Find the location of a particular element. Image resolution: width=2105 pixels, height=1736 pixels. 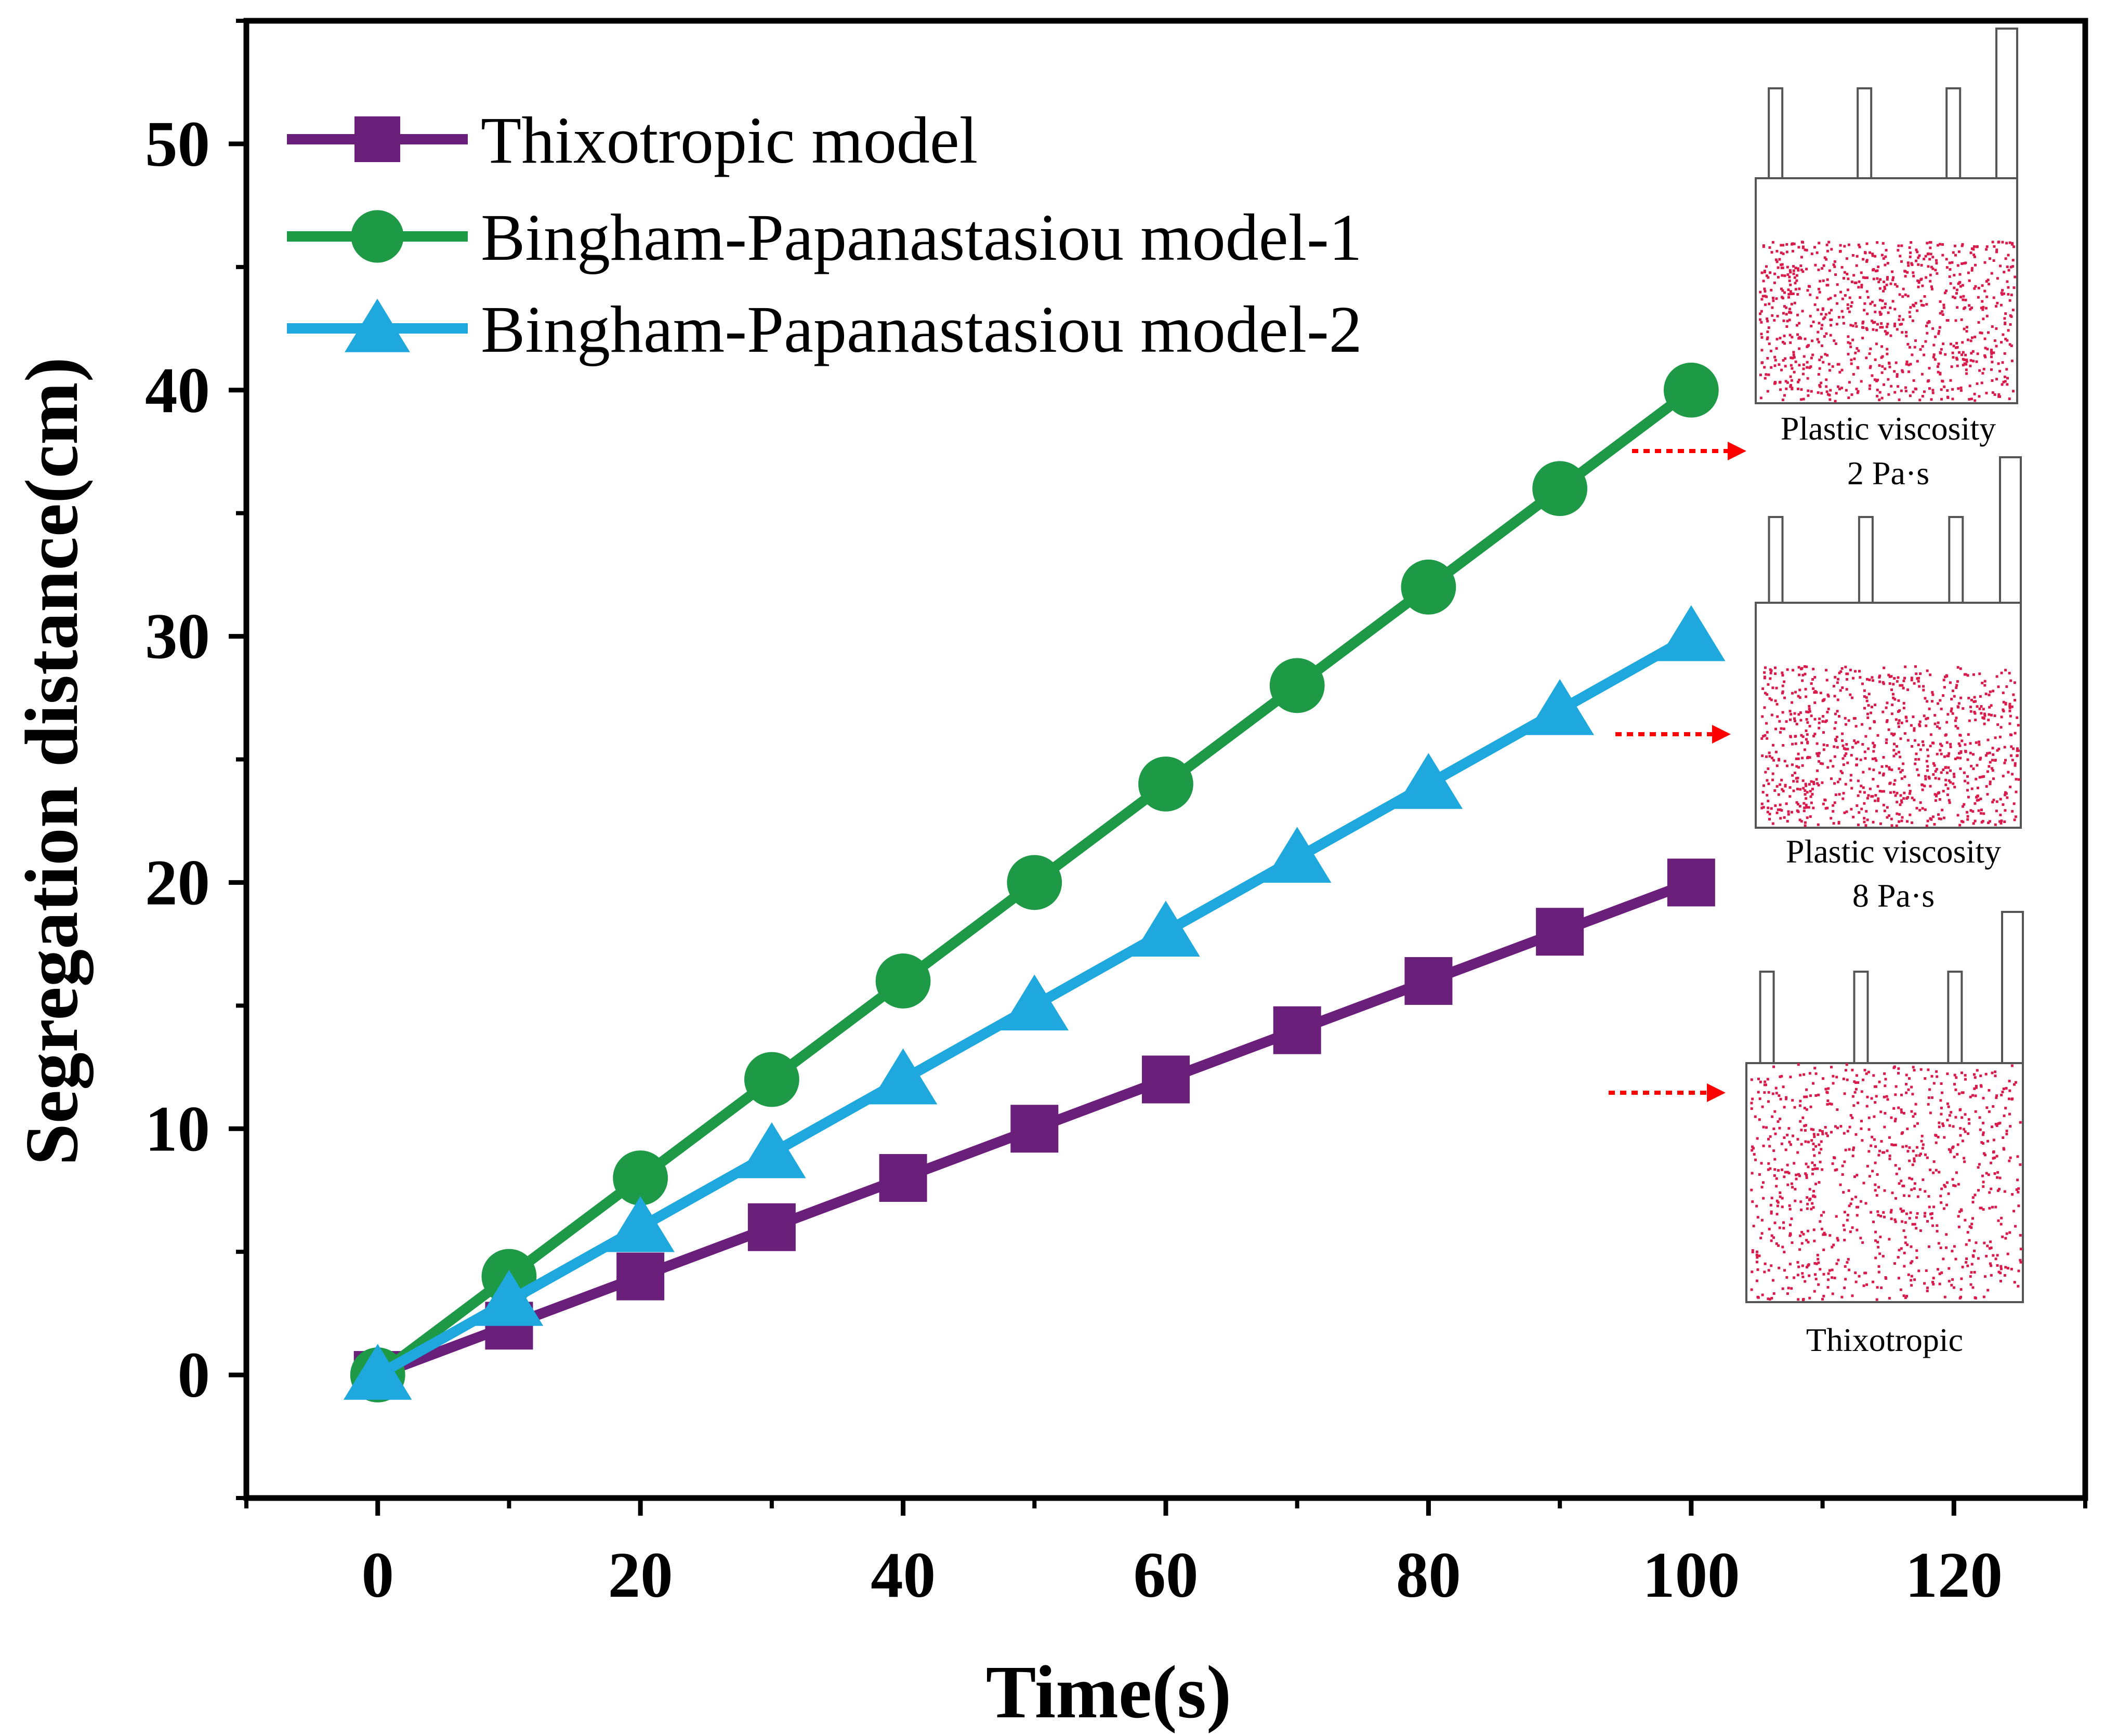

y-tick-label: 40 is located at coordinates (177, 391).